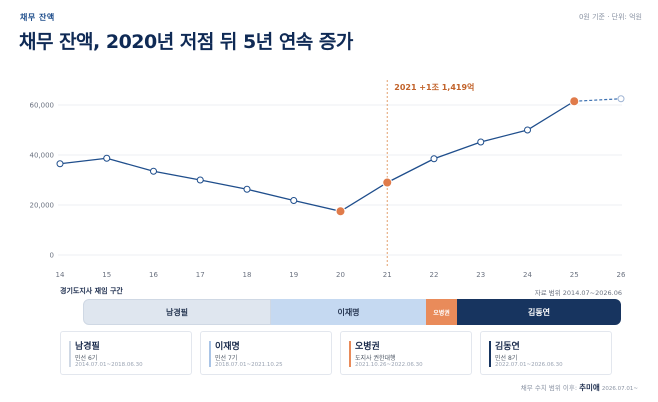  Describe the element at coordinates (619, 389) in the screenshot. I see `footer-date: 2026.07.01~` at that location.